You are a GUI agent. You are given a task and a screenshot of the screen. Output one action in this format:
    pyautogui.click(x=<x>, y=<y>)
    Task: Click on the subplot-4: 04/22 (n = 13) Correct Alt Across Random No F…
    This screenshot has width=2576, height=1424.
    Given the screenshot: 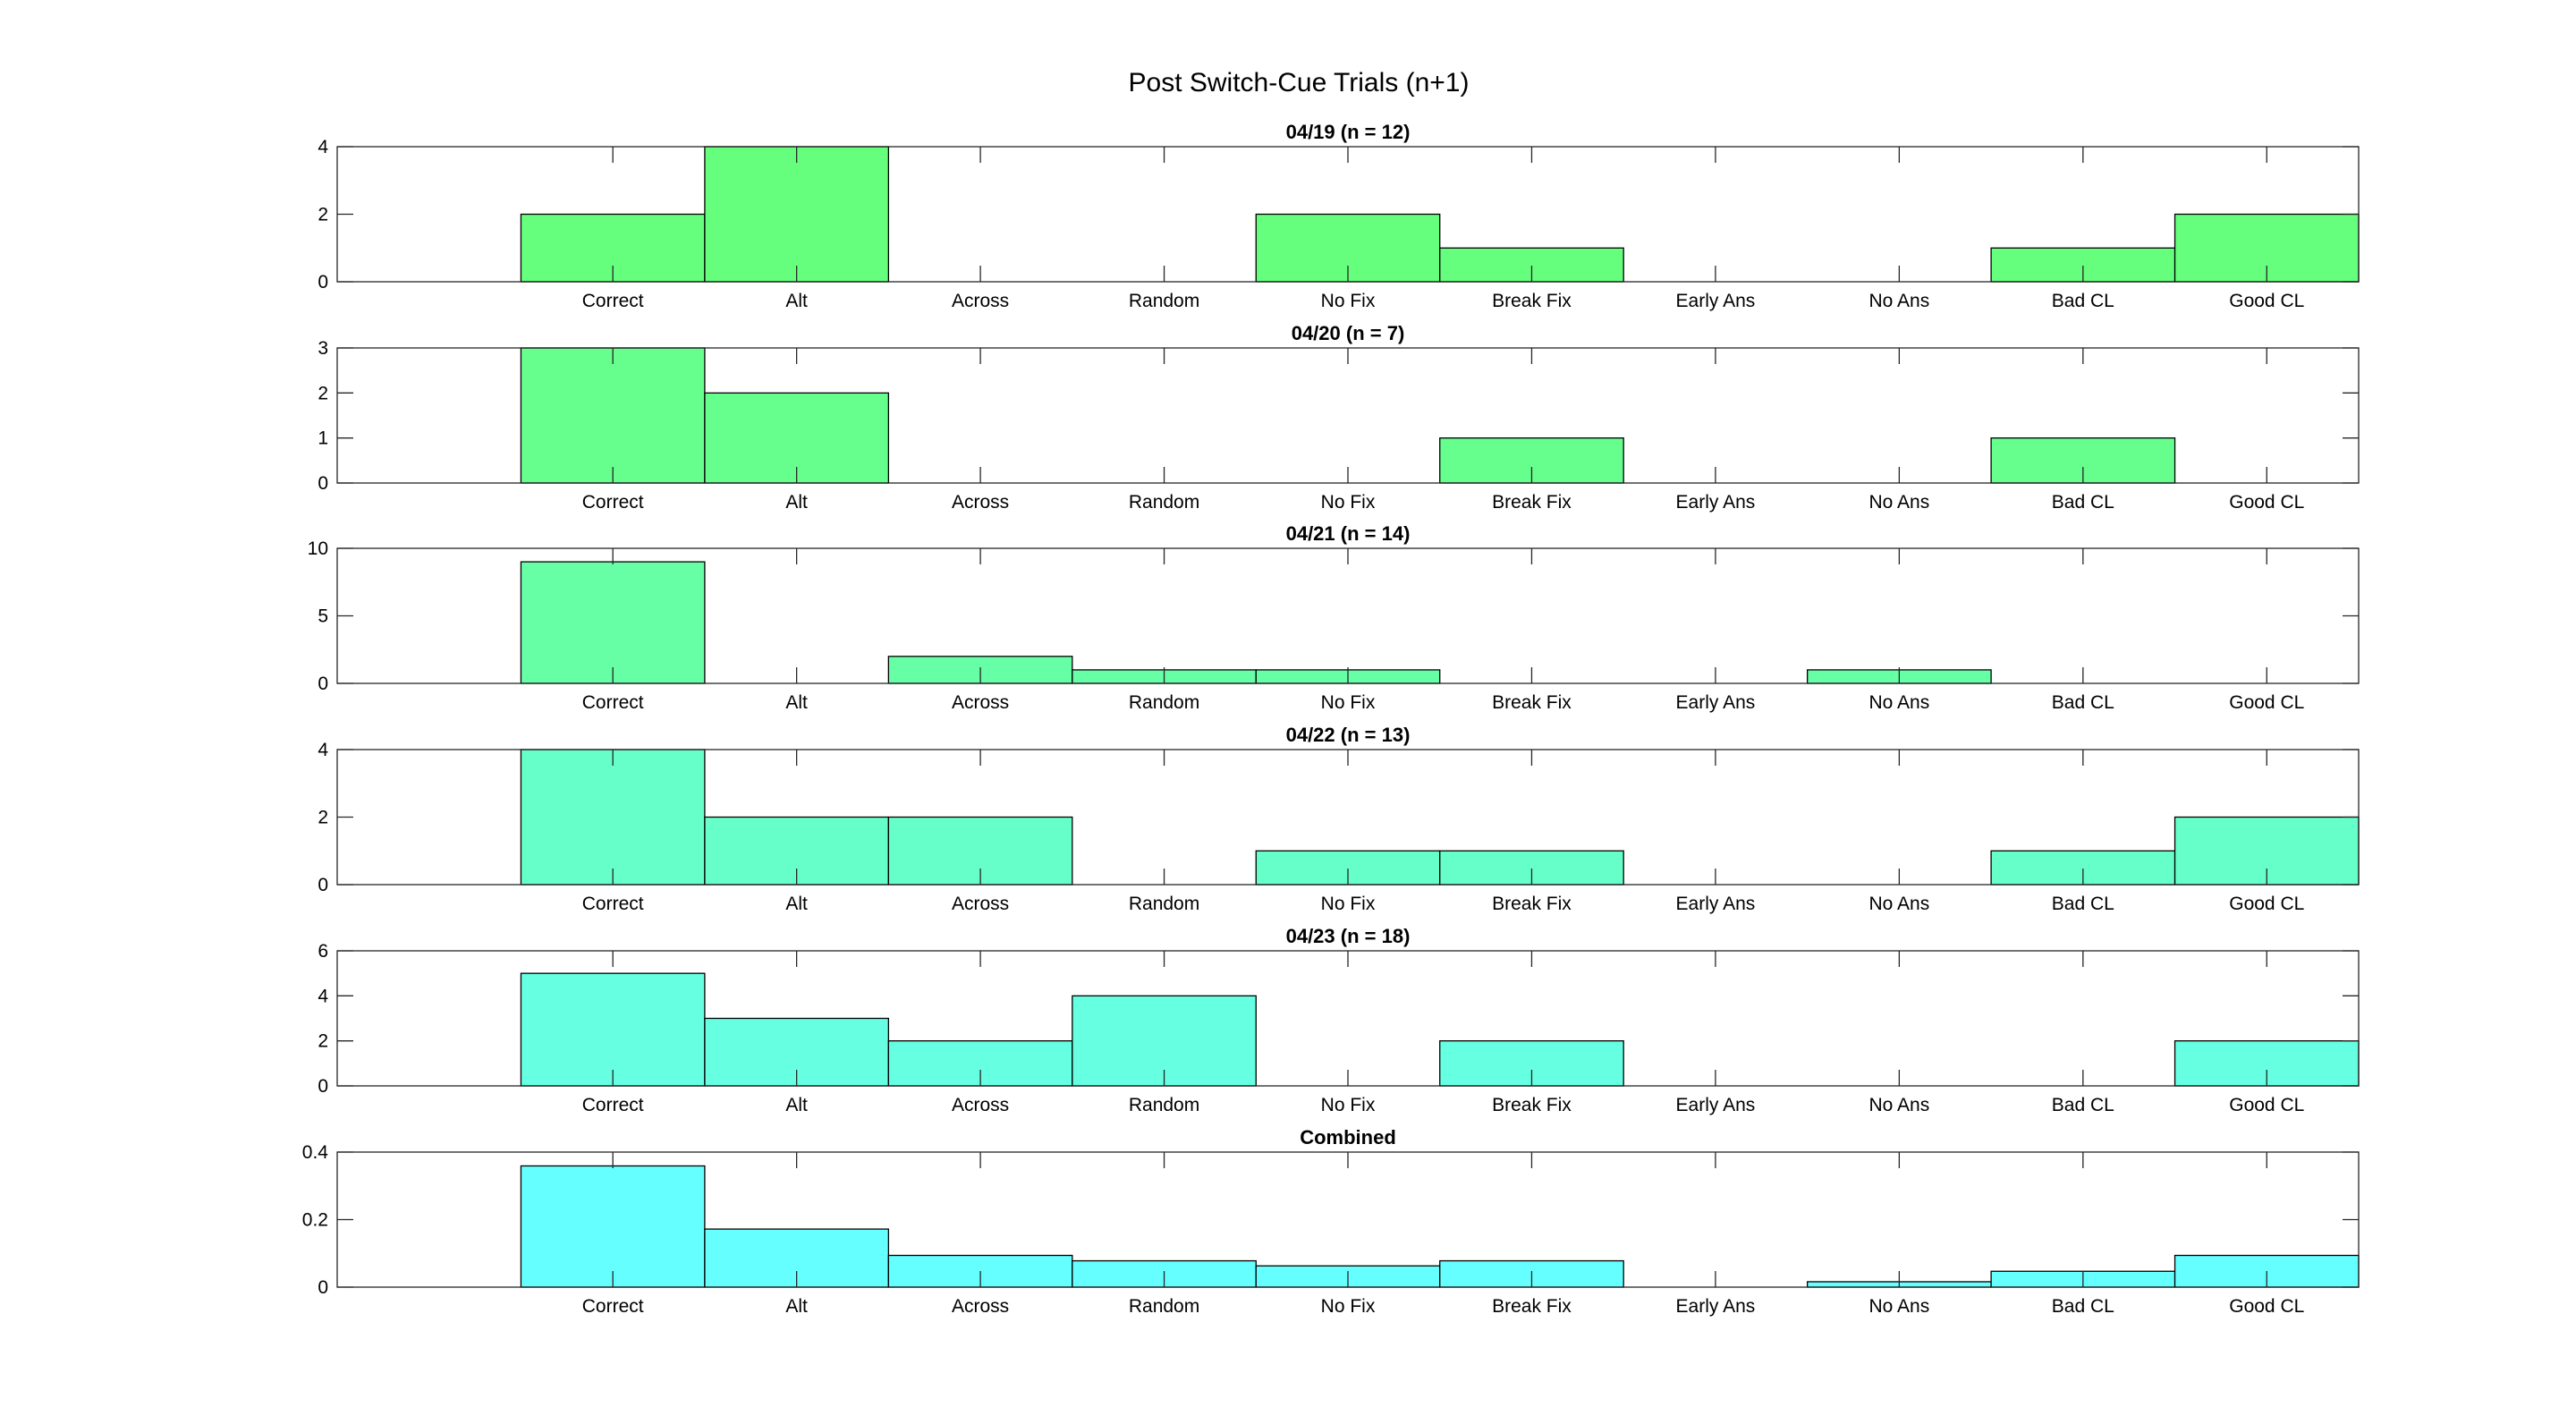 What is the action you would take?
    pyautogui.click(x=1339, y=819)
    